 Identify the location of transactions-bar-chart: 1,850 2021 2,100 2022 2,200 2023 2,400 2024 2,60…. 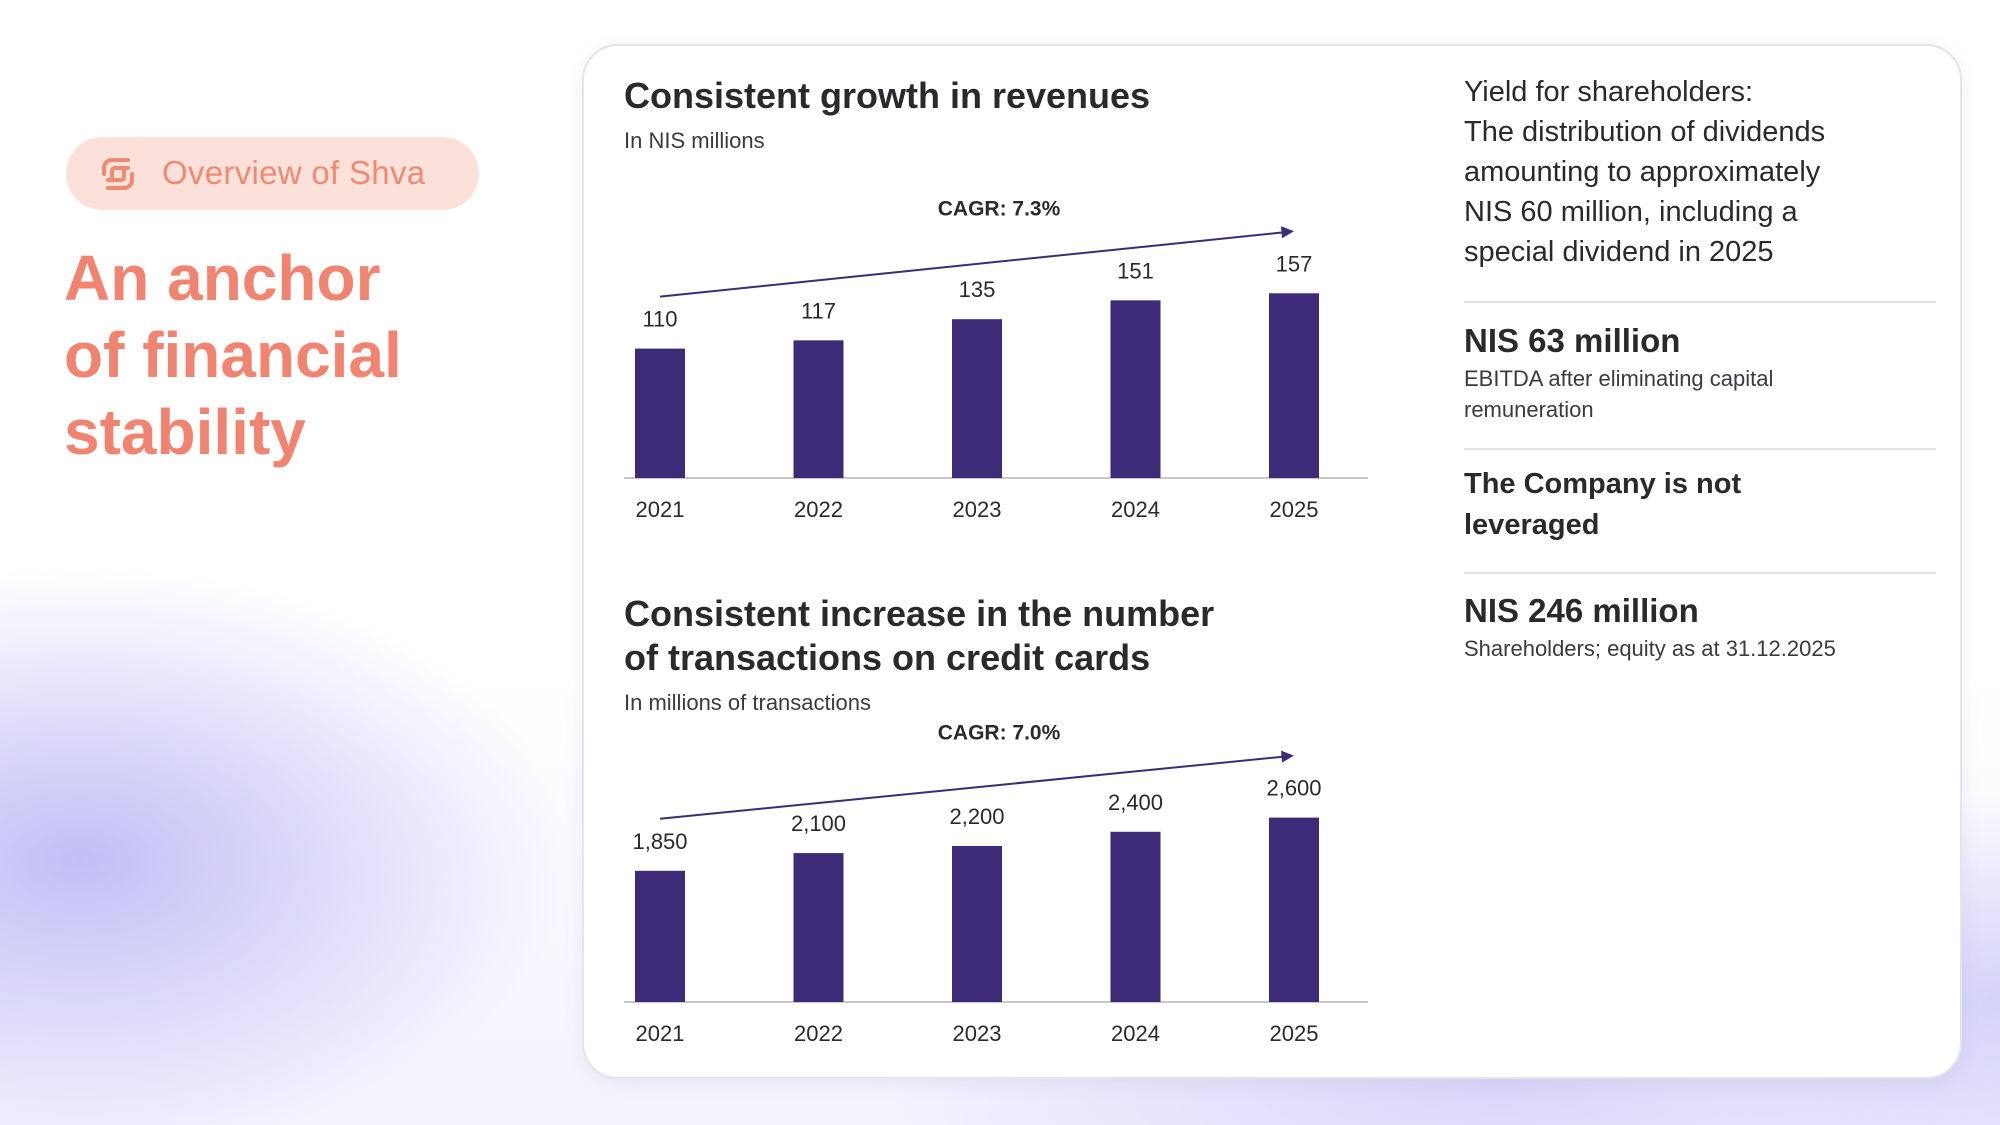
(996, 884).